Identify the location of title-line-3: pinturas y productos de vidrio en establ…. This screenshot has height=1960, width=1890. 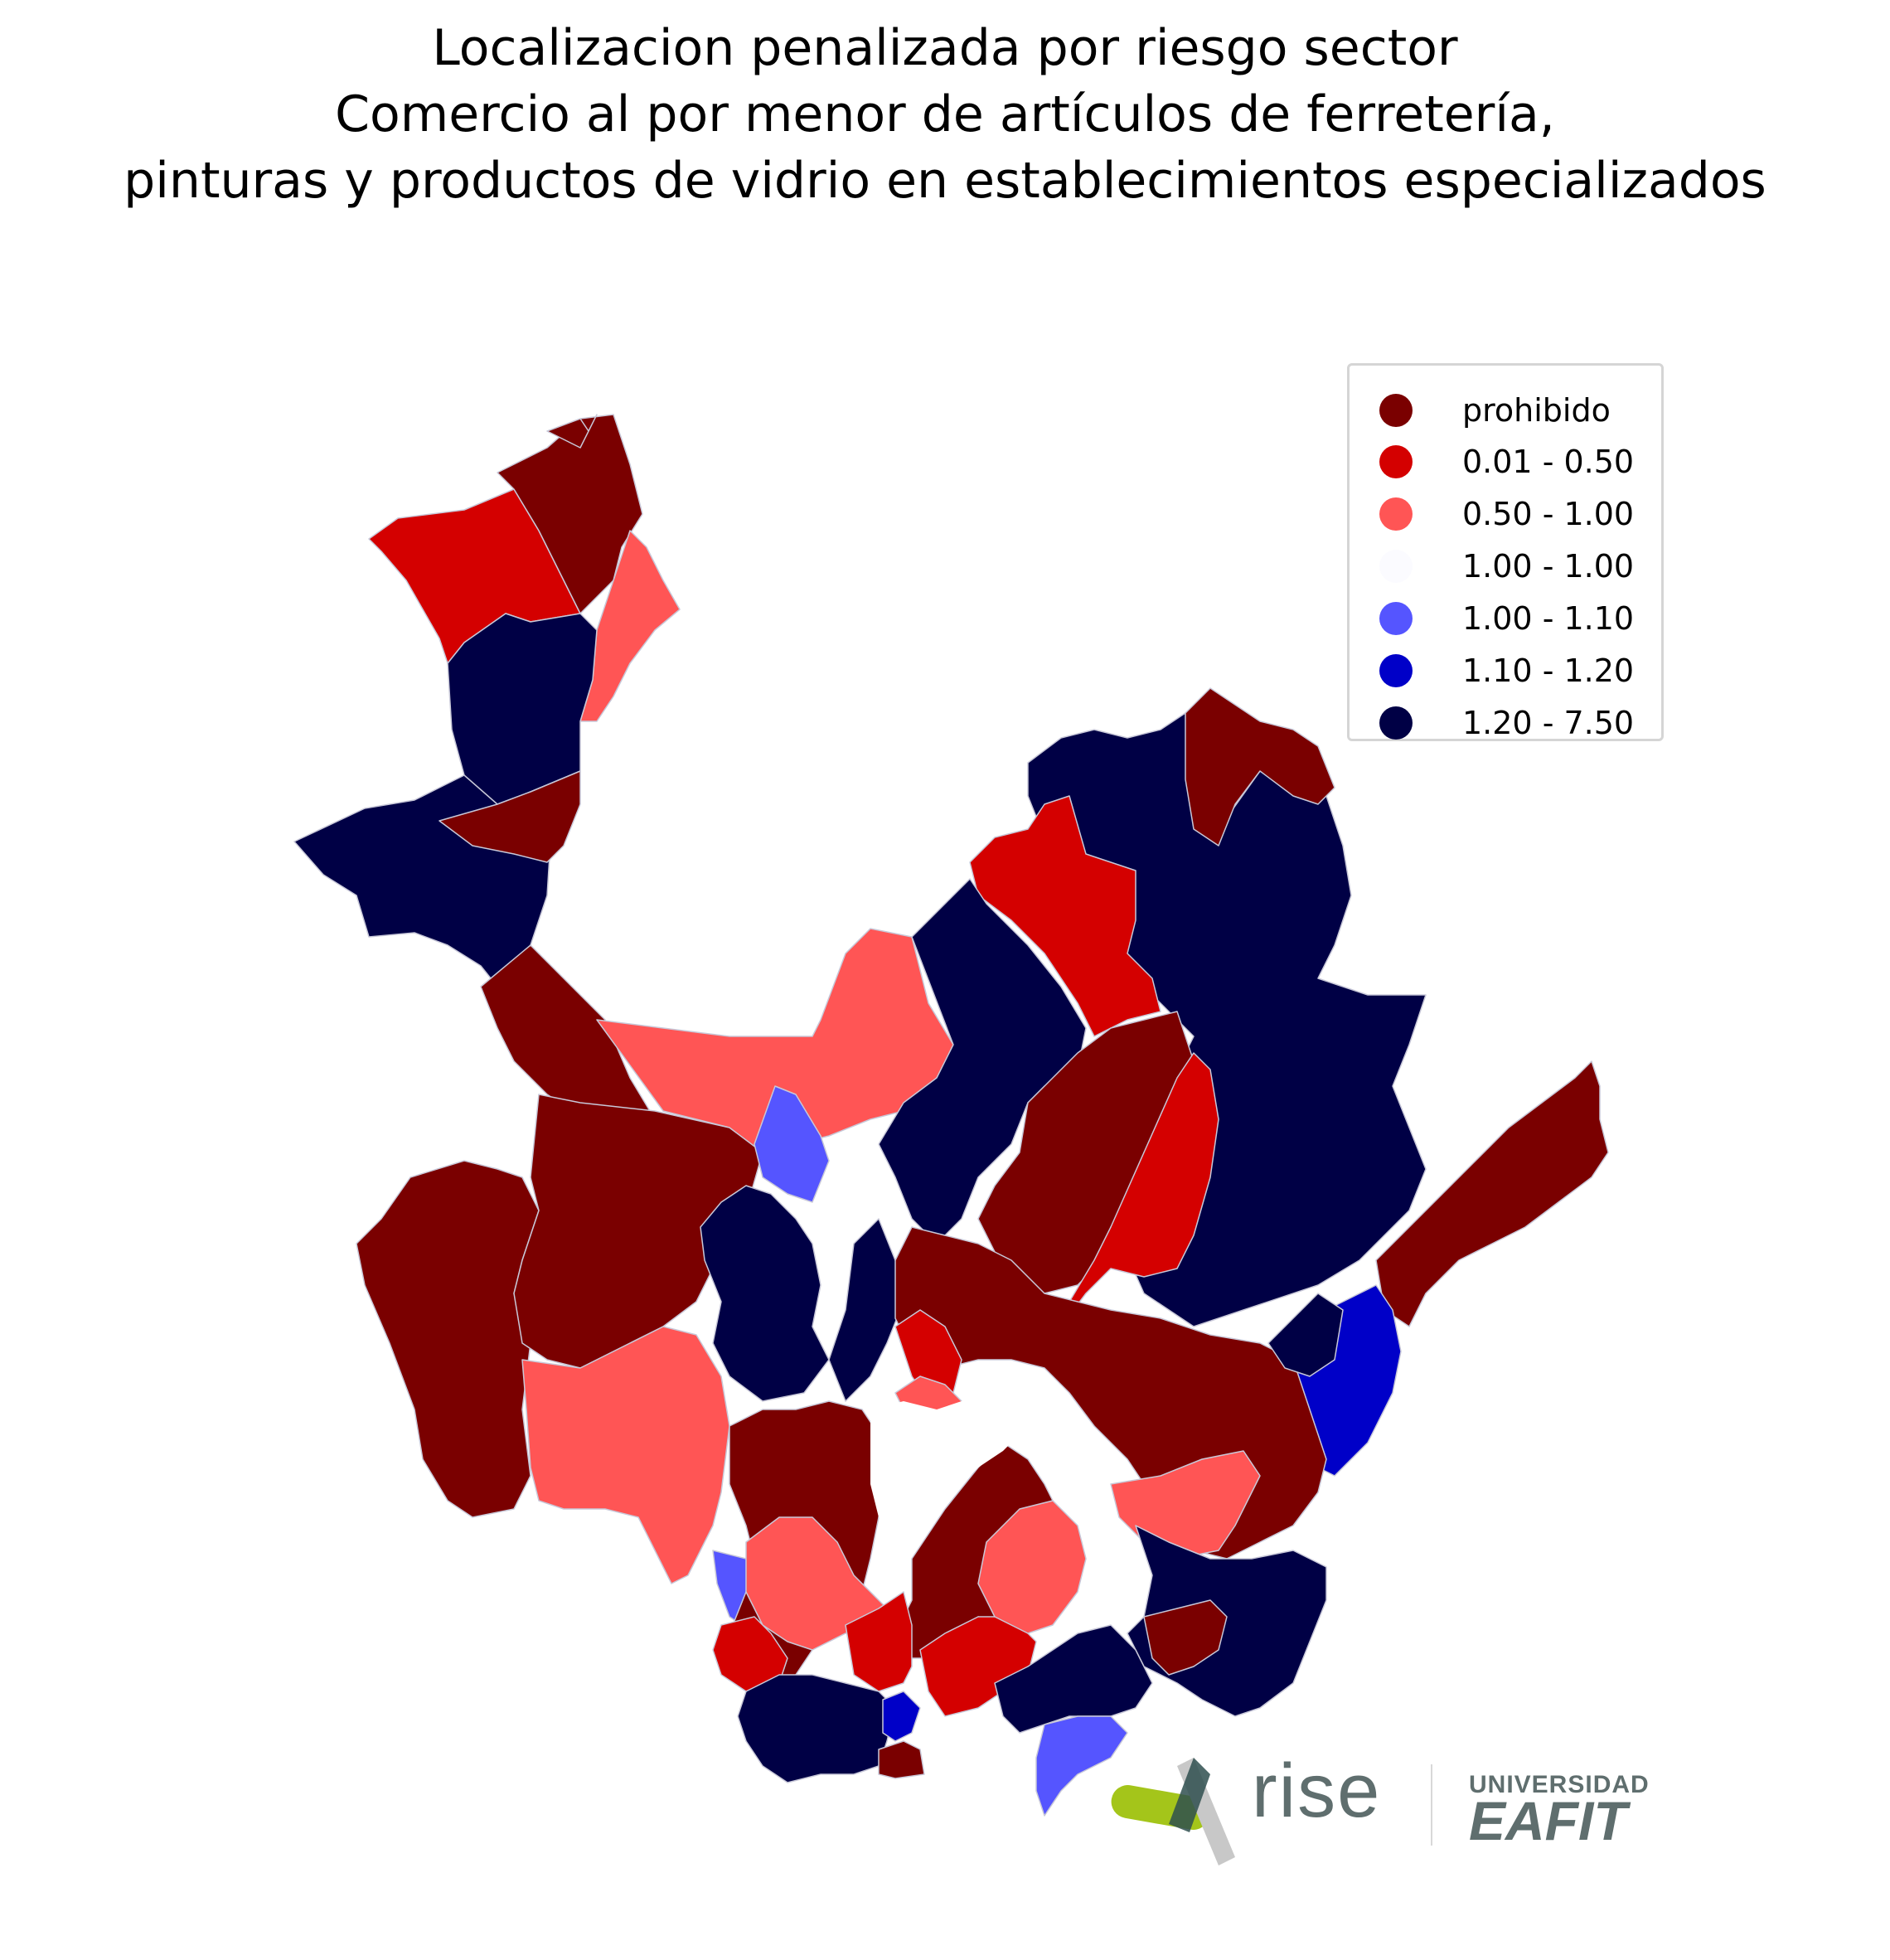
(945, 181).